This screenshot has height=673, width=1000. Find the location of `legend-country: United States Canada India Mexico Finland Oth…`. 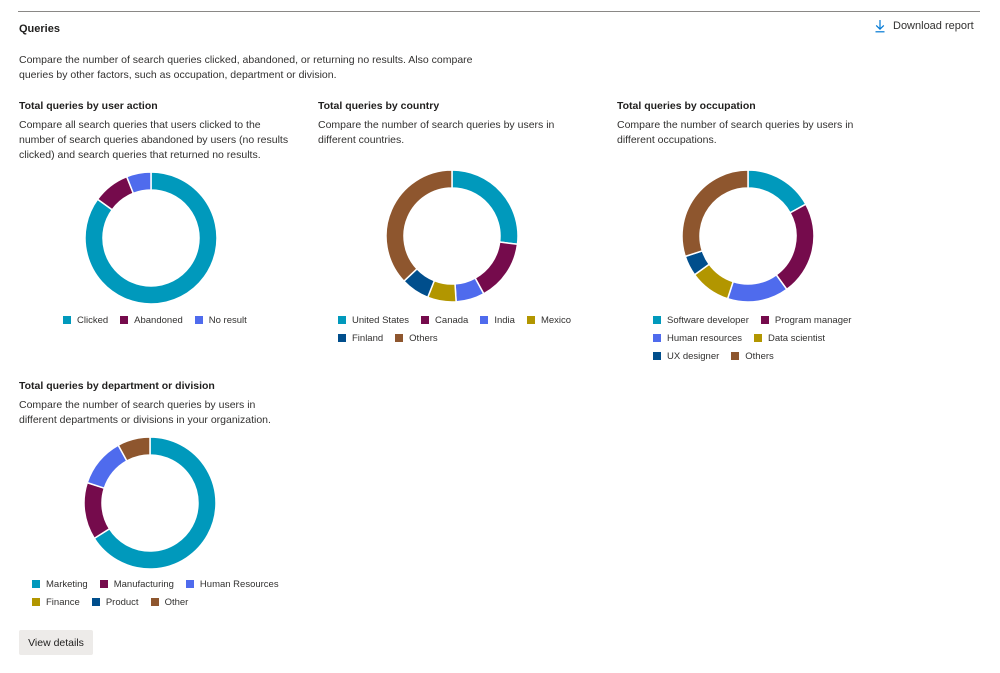

legend-country: United States Canada India Mexico Finland Oth… is located at coordinates (463, 329).